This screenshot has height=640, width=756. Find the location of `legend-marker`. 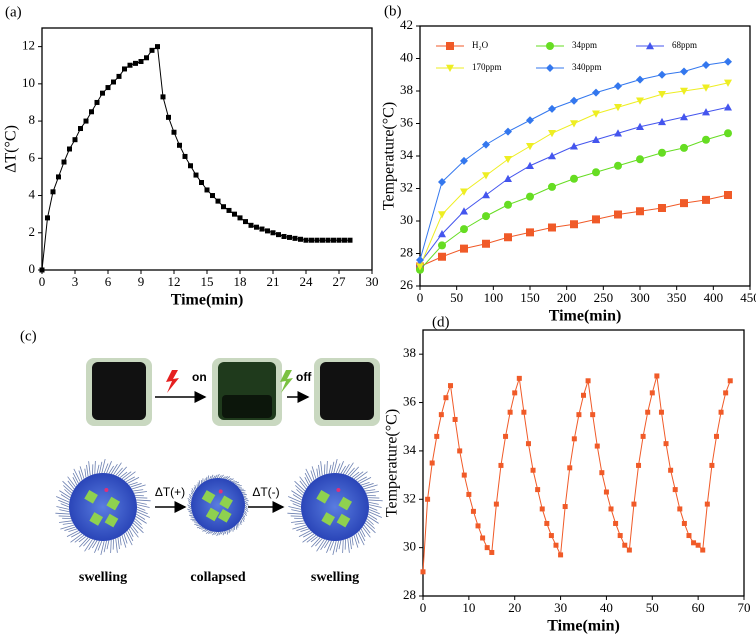

legend-marker is located at coordinates (450, 68).